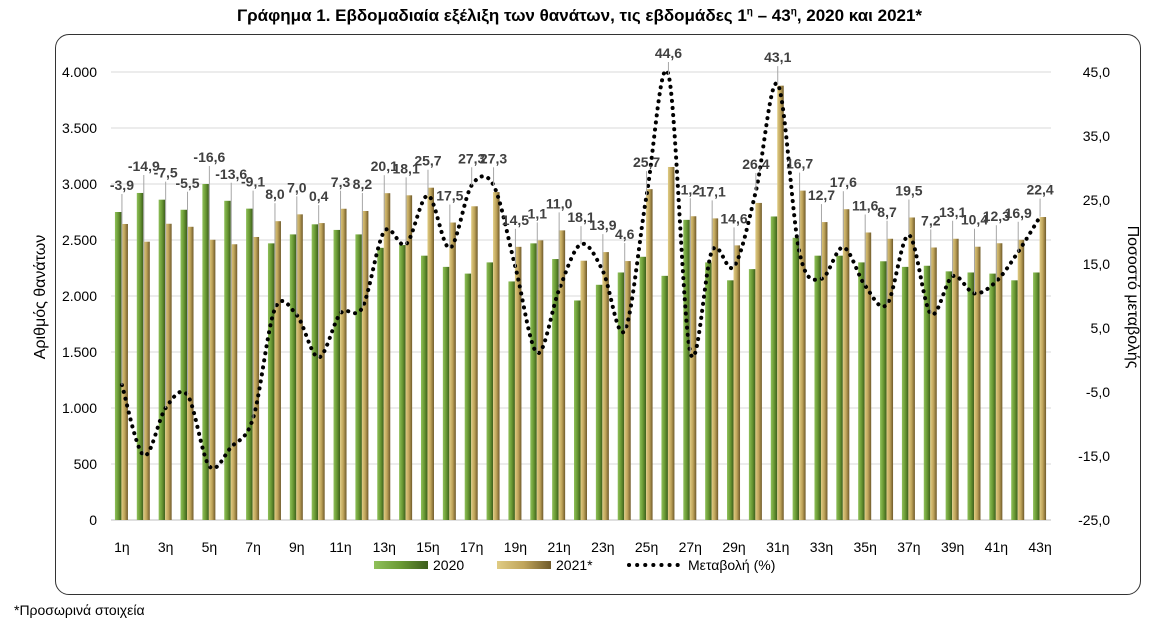  I want to click on x-tick-label: 9η, so click(297, 547).